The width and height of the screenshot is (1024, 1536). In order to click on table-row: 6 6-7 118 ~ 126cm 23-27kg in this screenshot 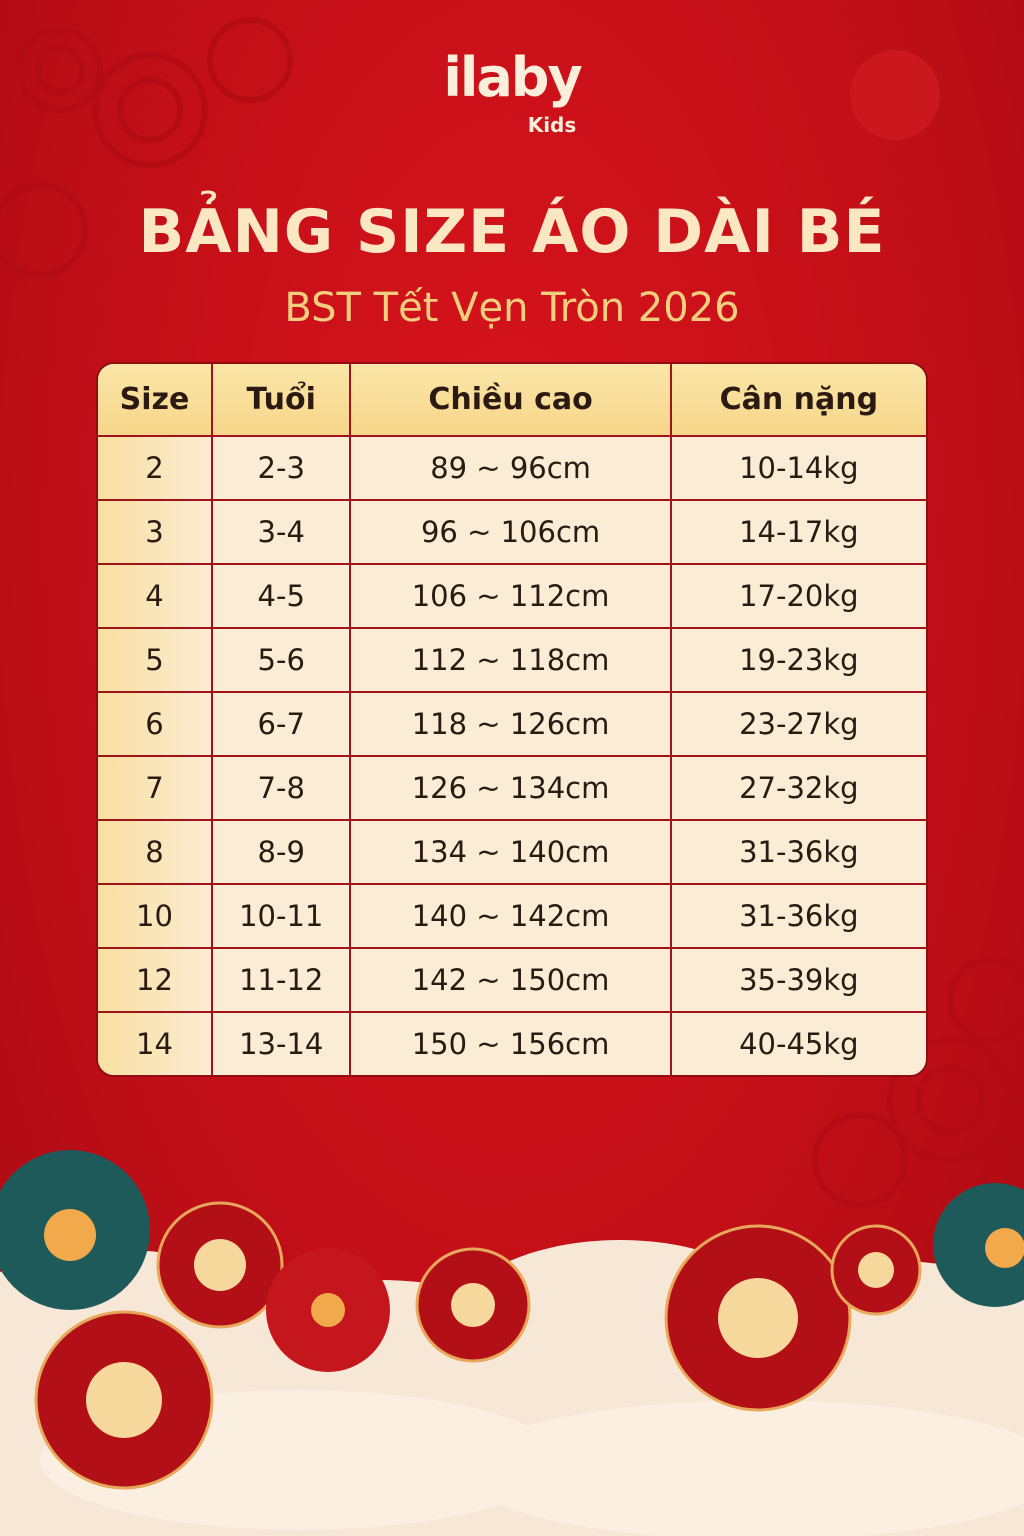, I will do `click(512, 725)`.